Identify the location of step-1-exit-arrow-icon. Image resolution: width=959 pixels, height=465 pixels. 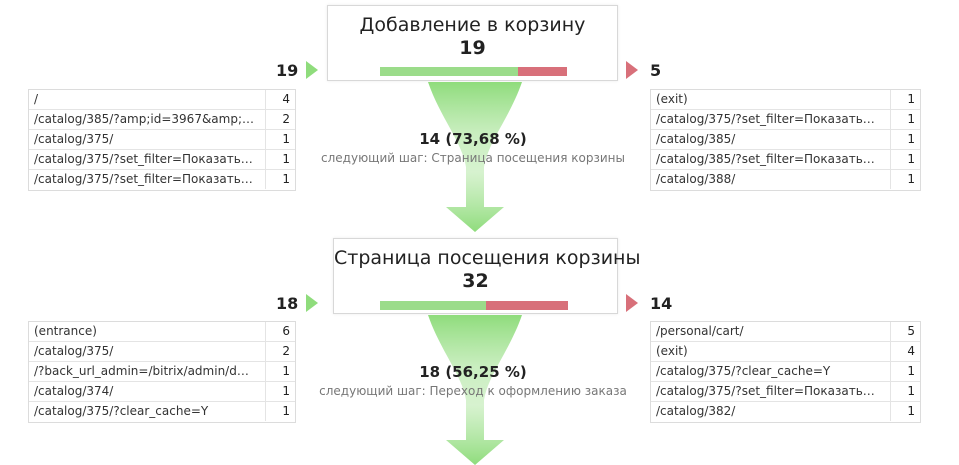
(632, 70).